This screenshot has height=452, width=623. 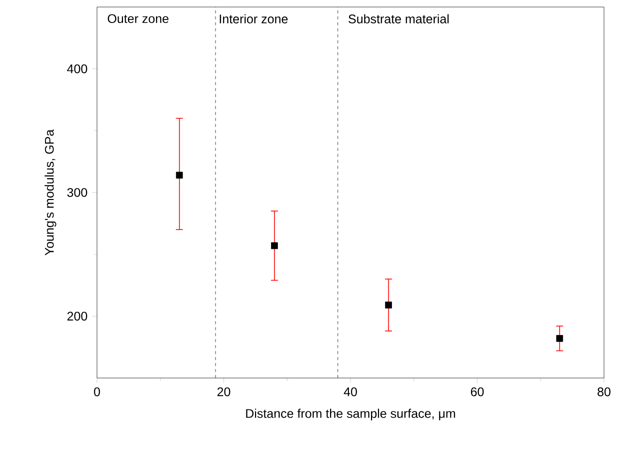 What do you see at coordinates (50, 192) in the screenshot?
I see `y-axis-title: Young's modulus, GPa` at bounding box center [50, 192].